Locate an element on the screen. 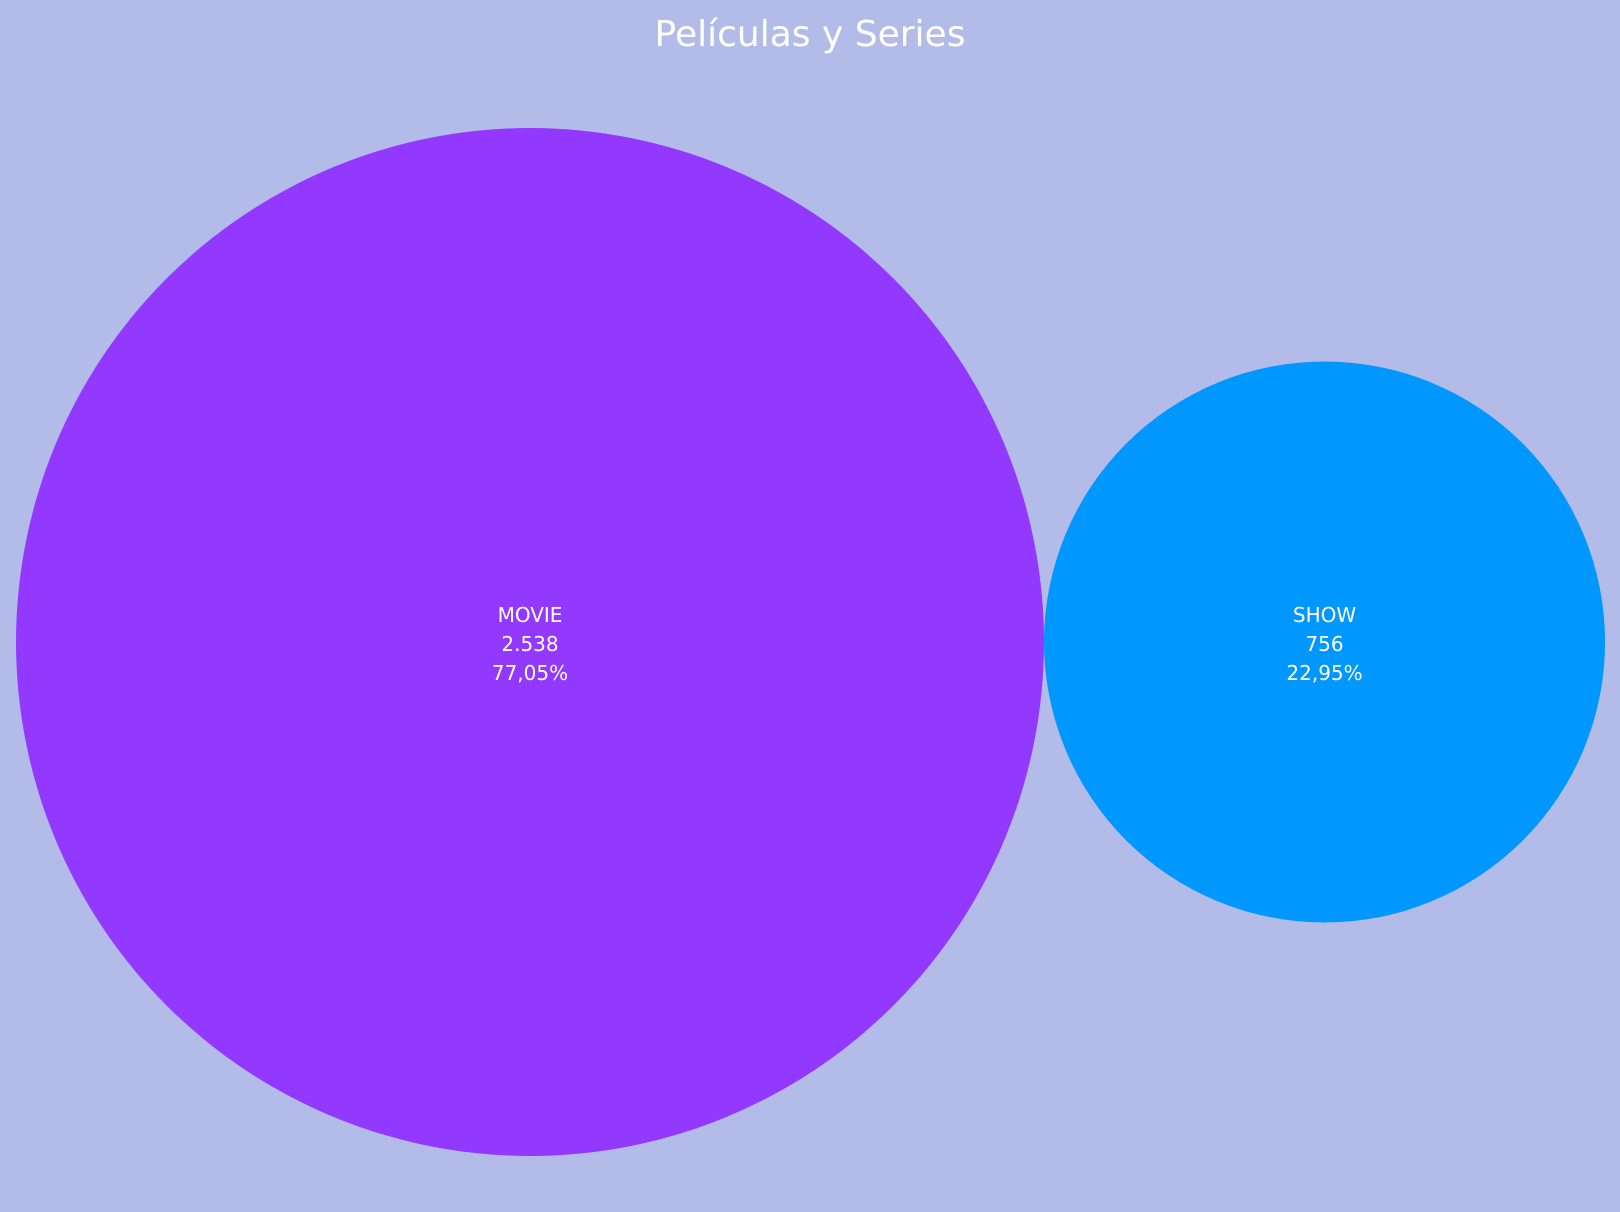  bubble-movie-value-label: 2.538 is located at coordinates (529, 644).